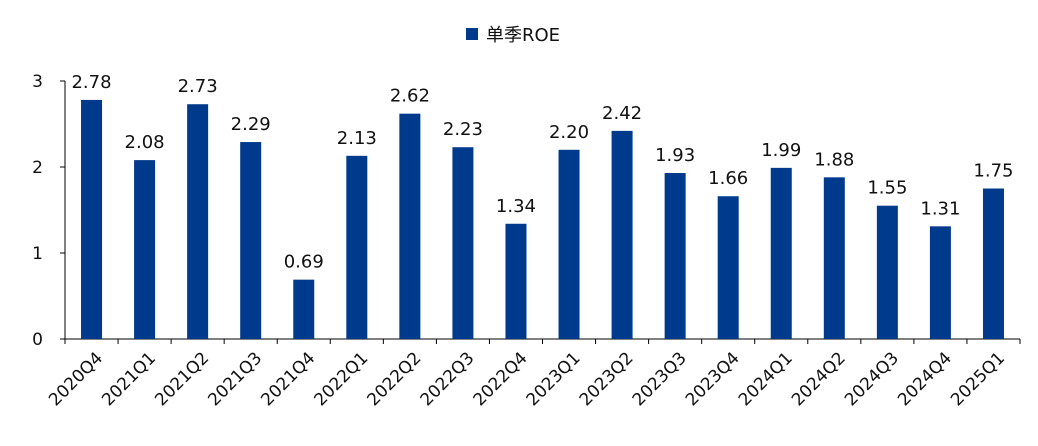 Image resolution: width=1038 pixels, height=446 pixels. What do you see at coordinates (872, 379) in the screenshot?
I see `x-tick-label: 2024Q3` at bounding box center [872, 379].